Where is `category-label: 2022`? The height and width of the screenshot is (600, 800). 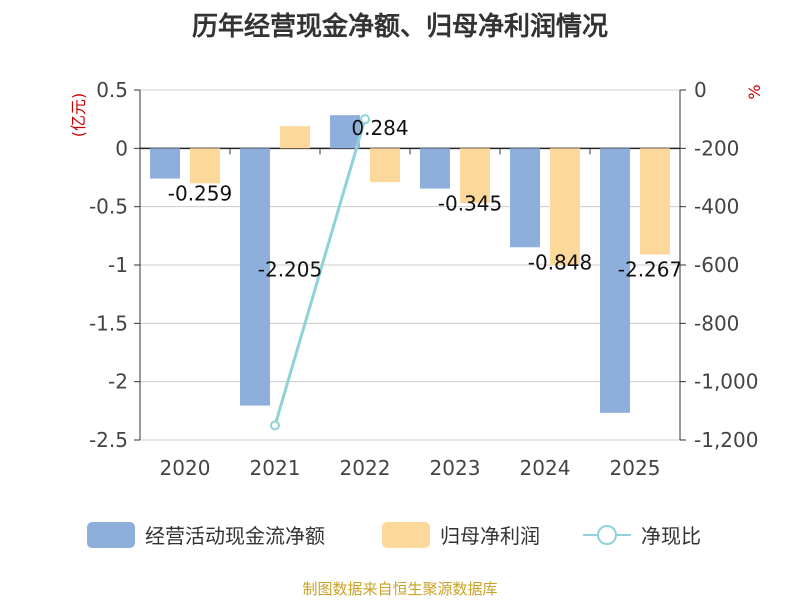
category-label: 2022 is located at coordinates (365, 468).